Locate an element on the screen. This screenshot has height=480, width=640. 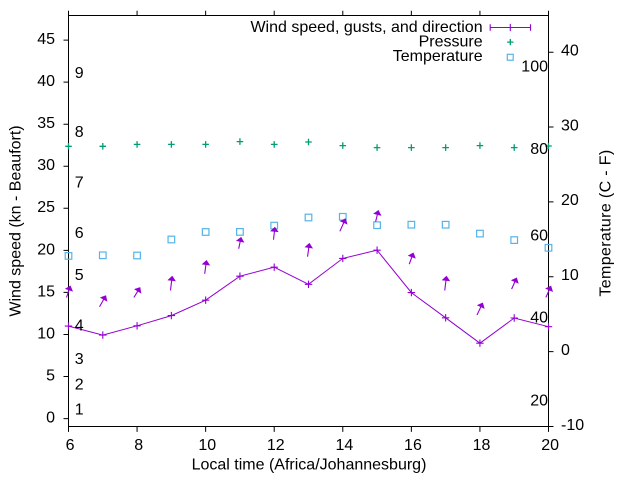
svg-text: Wind speed (kn - Beaufort) is located at coordinates (16, 220).